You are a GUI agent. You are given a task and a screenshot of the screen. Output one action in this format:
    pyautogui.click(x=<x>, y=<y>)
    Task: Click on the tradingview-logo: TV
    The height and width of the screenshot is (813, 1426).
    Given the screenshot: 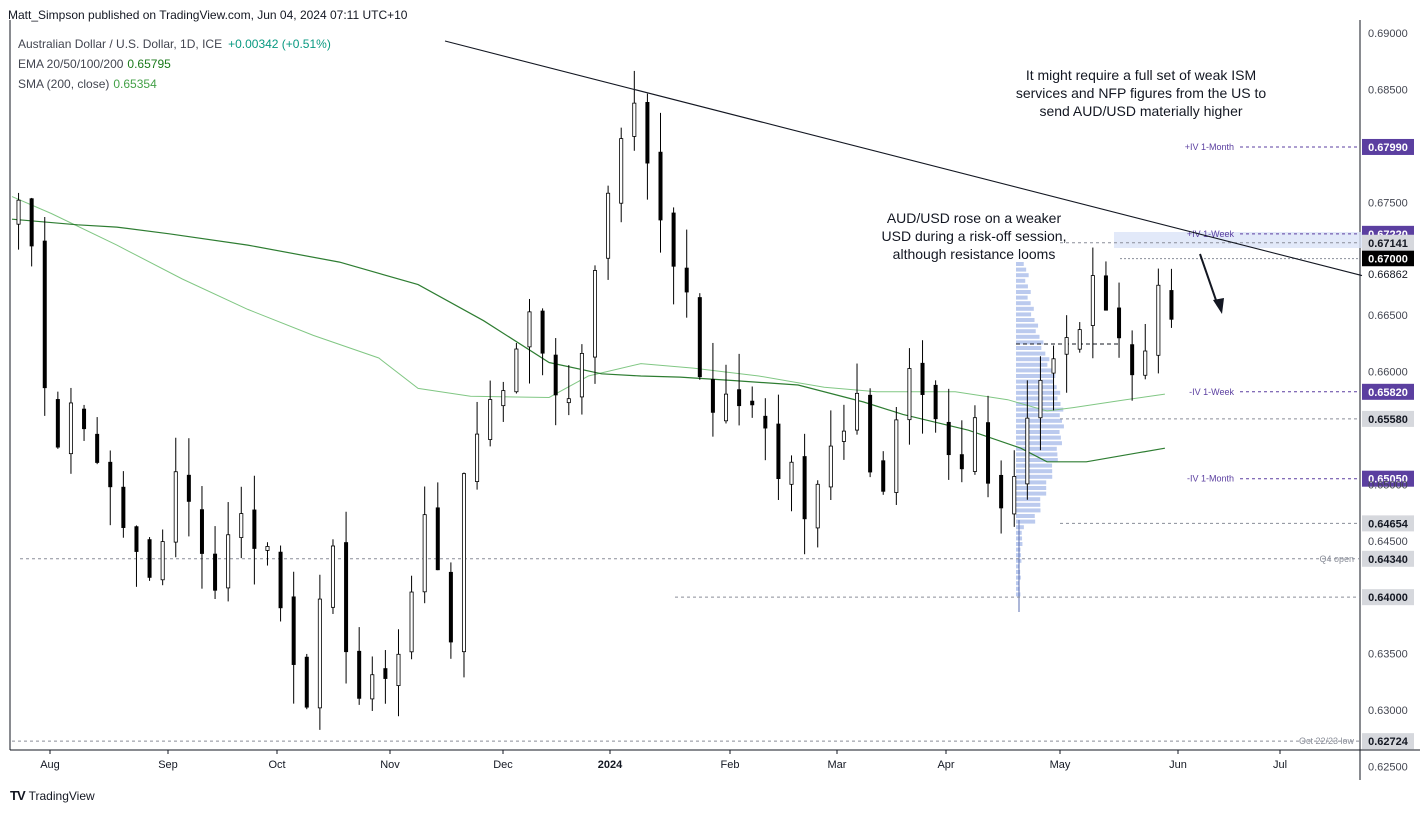 What is the action you would take?
    pyautogui.click(x=18, y=795)
    